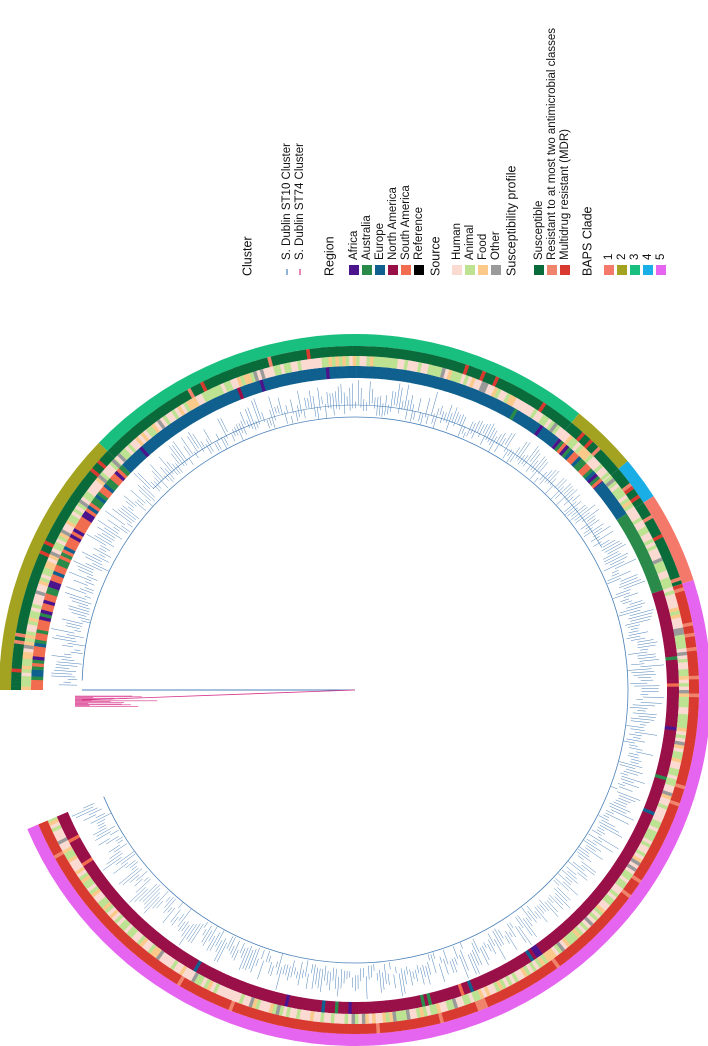  I want to click on clade-ring, so click(668, 540).